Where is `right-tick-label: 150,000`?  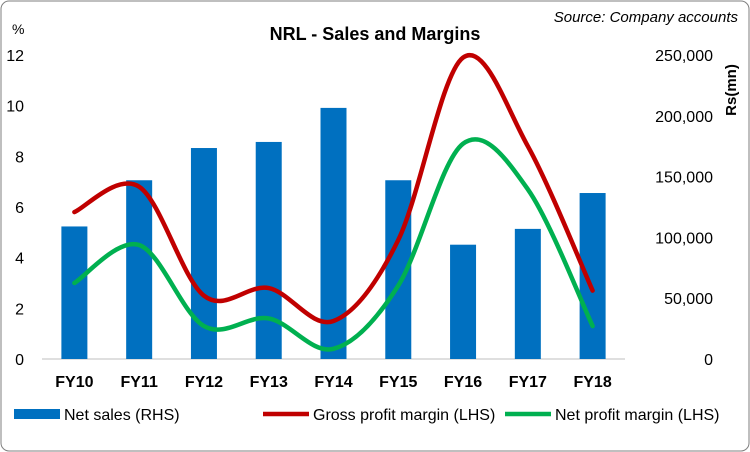
right-tick-label: 150,000 is located at coordinates (684, 178).